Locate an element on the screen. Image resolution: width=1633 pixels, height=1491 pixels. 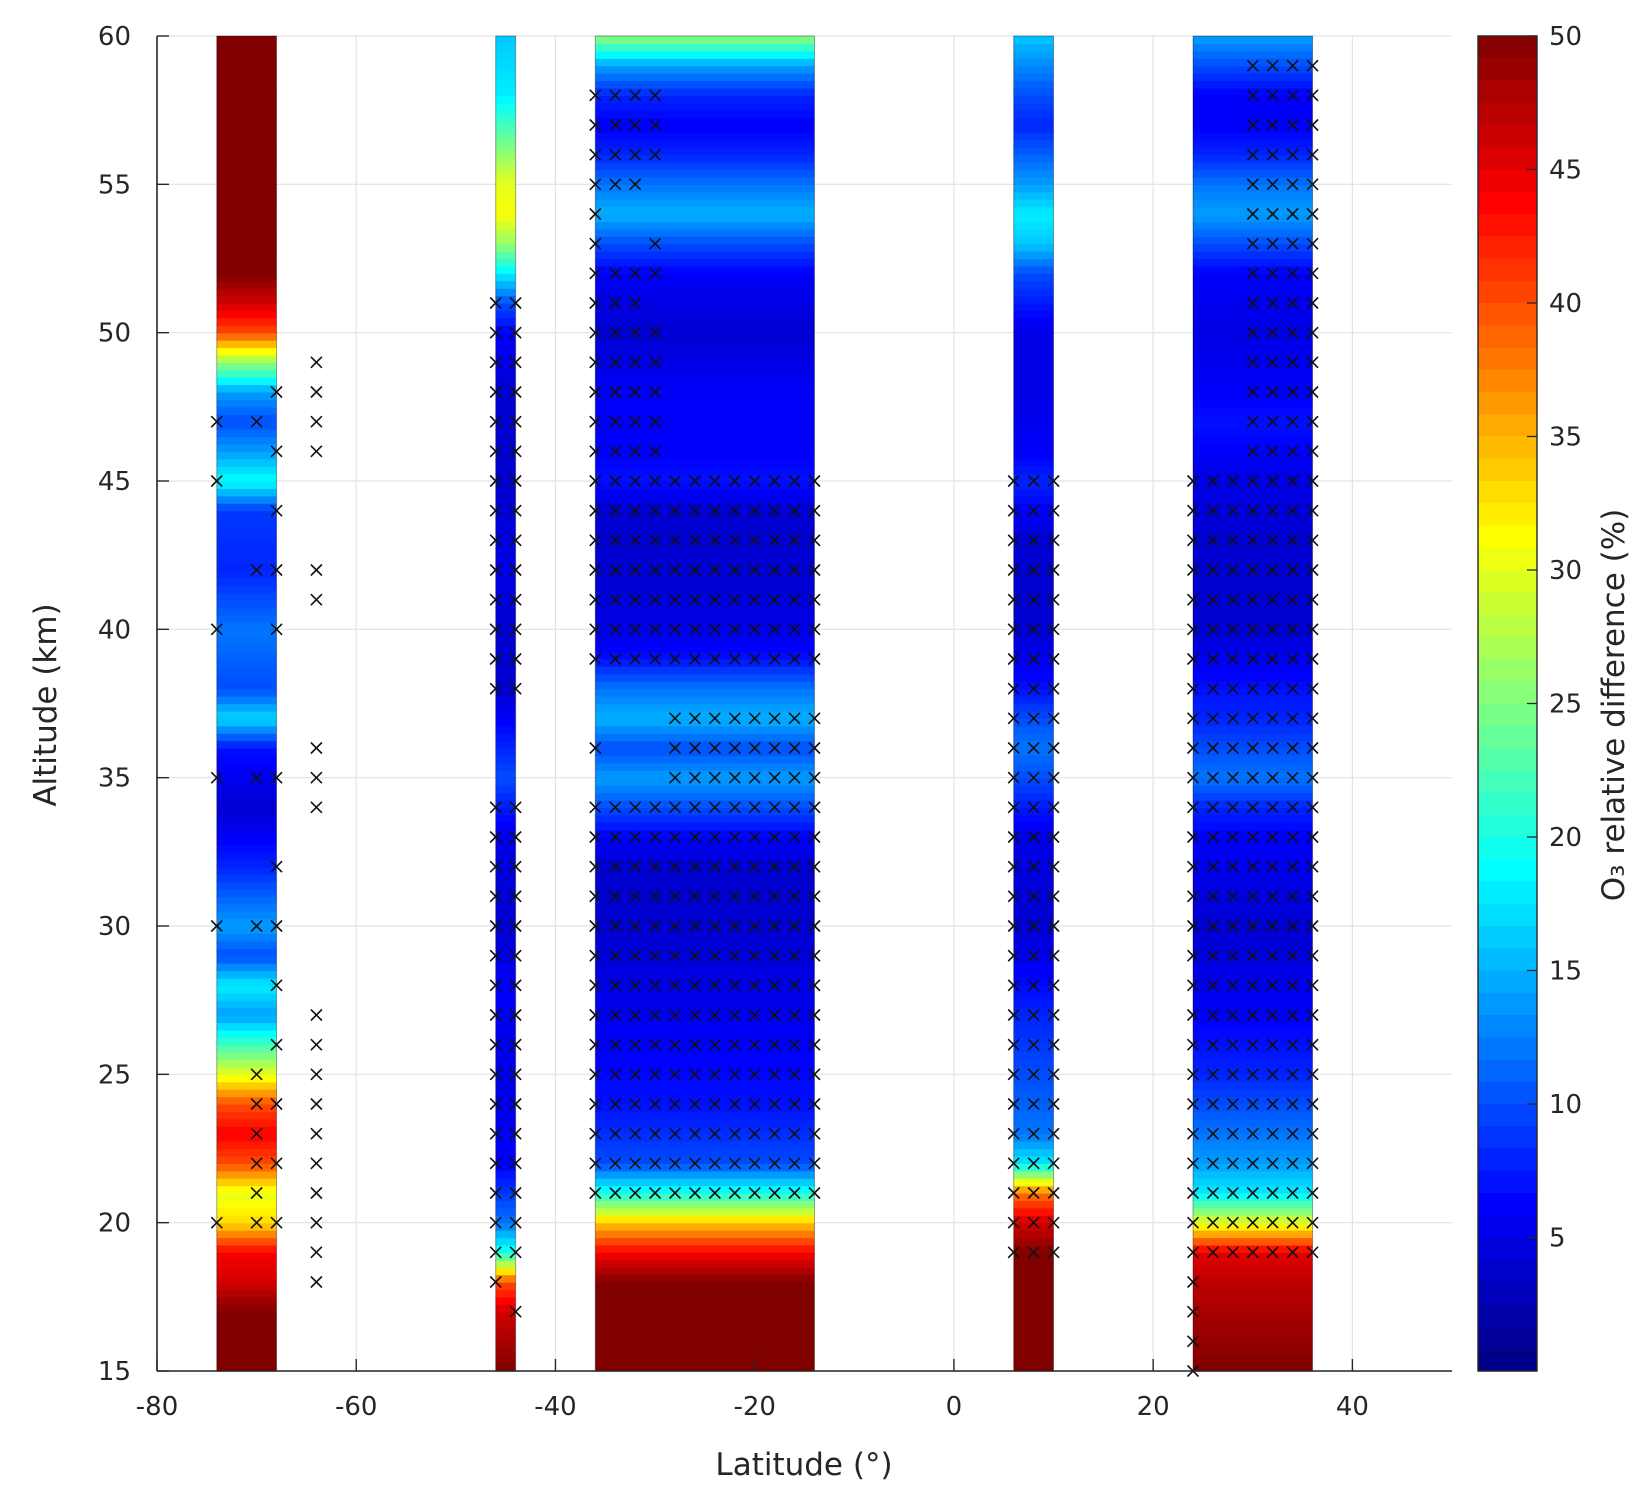
x-tick-label: -40 is located at coordinates (555, 1407).